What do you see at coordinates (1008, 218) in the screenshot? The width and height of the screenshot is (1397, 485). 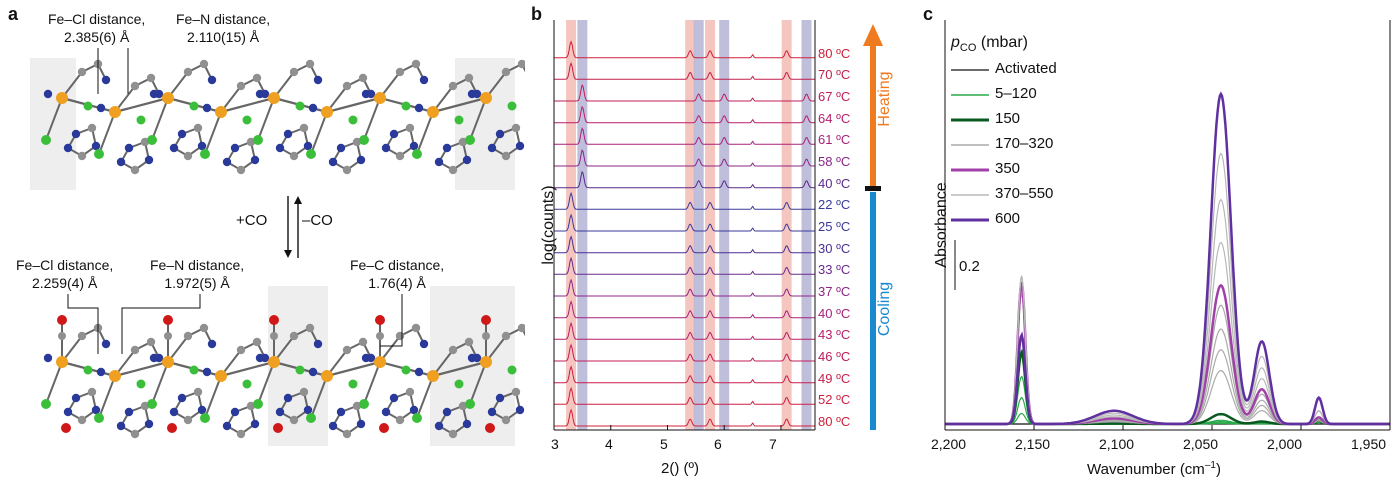 I see `legend-item-label: 600` at bounding box center [1008, 218].